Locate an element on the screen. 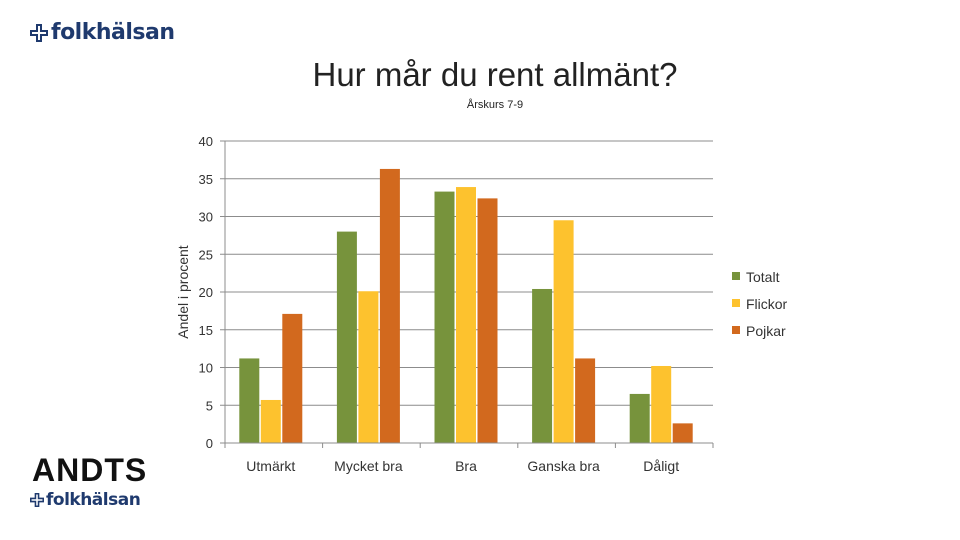 This screenshot has width=960, height=540. y-tick-label: 15 is located at coordinates (206, 330).